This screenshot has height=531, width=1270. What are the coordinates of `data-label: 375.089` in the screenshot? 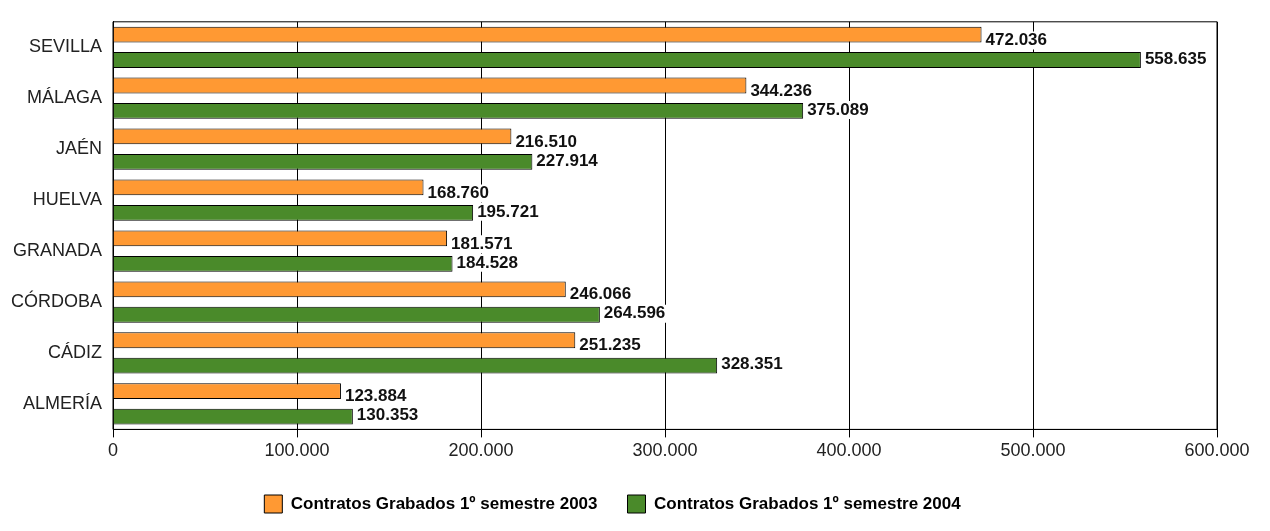 It's located at (838, 109).